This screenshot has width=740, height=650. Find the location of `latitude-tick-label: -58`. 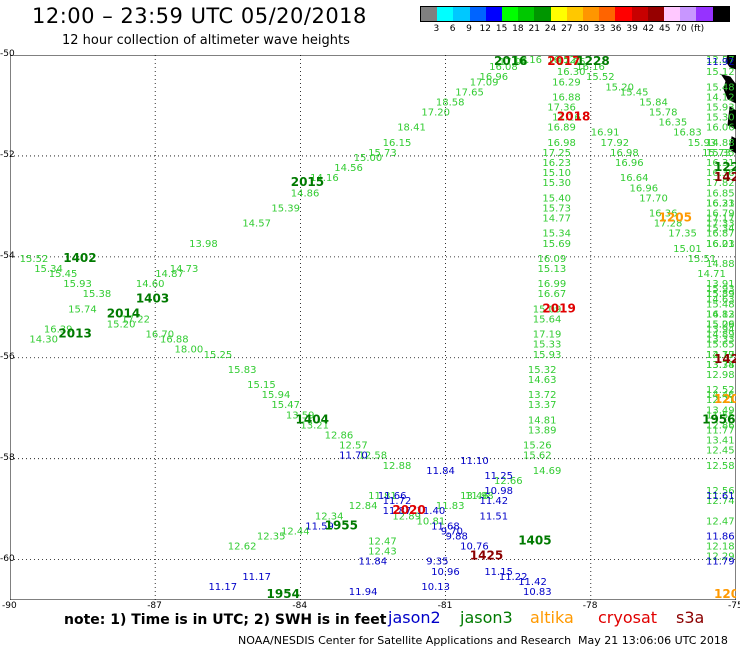

latitude-tick-label: -58 is located at coordinates (7, 457).